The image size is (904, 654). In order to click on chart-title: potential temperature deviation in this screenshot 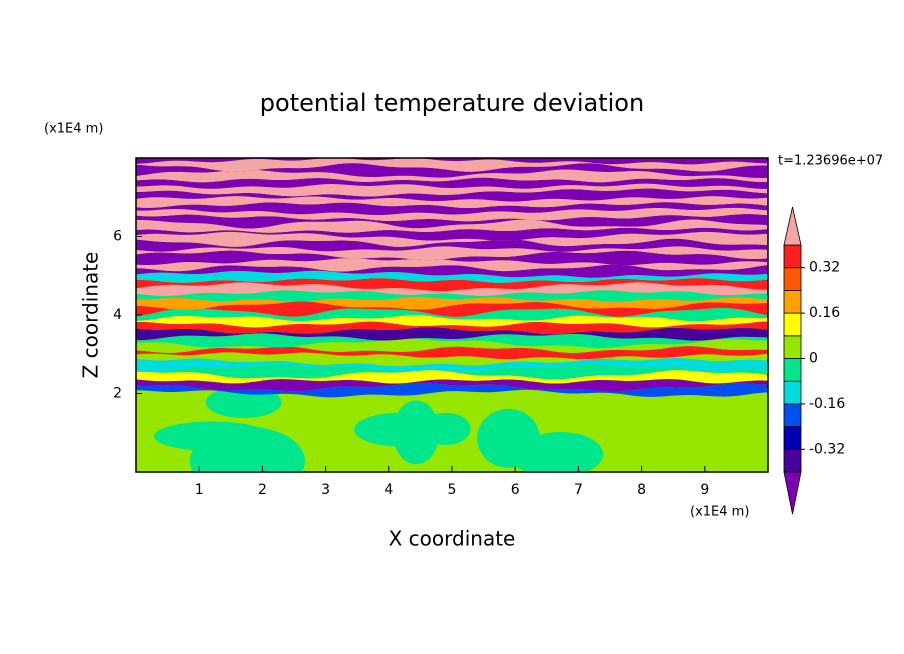, I will do `click(452, 103)`.